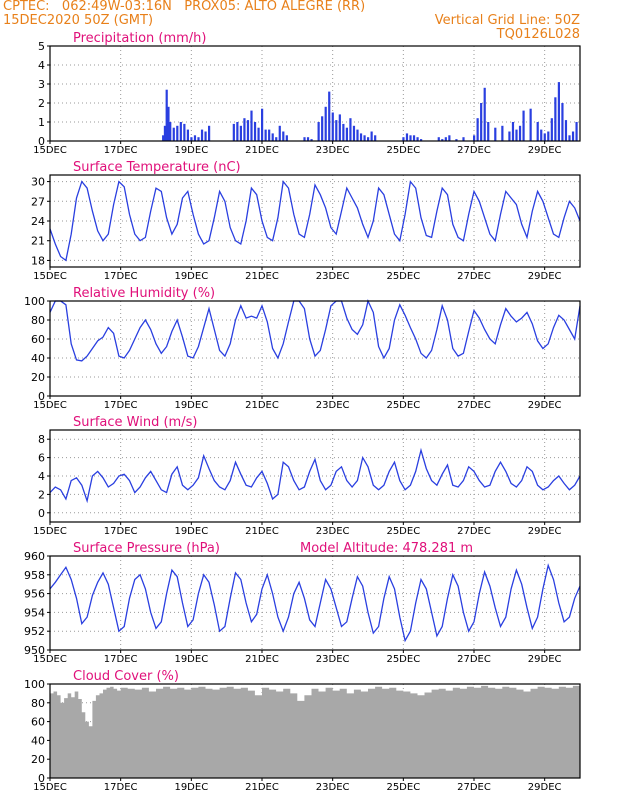  Describe the element at coordinates (41, 439) in the screenshot. I see `y-tick-label: 8` at that location.